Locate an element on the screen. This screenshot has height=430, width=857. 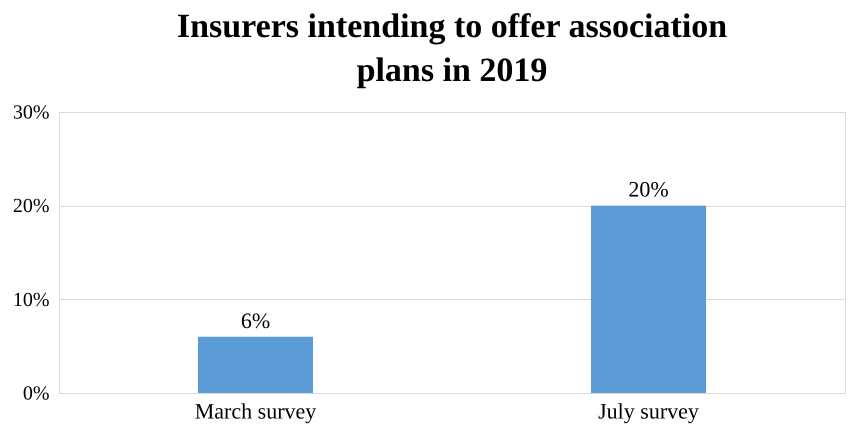
x-tick-label: March survey is located at coordinates (255, 411).